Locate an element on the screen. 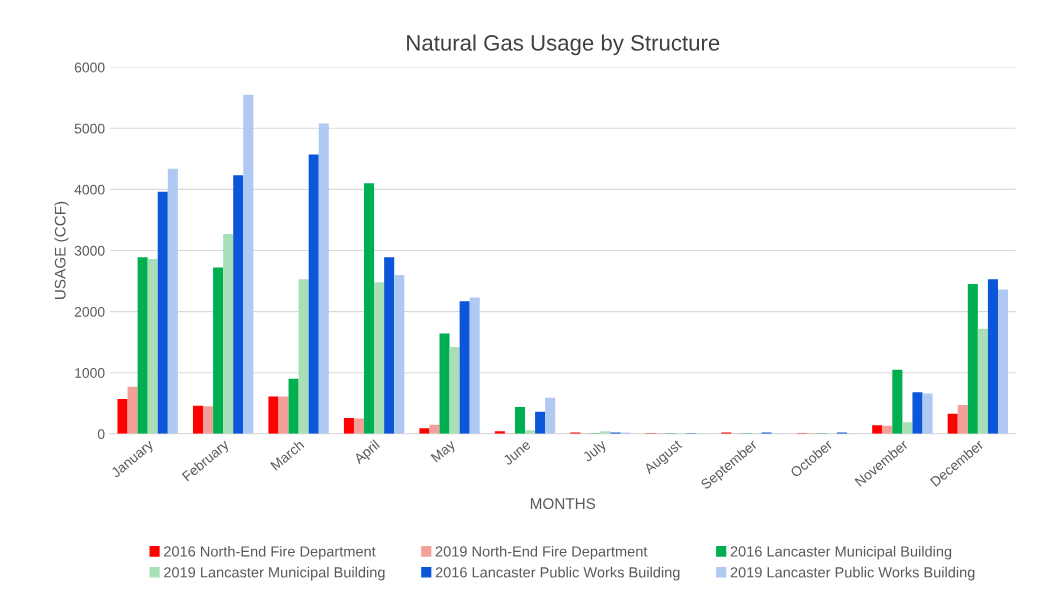  legend-label: 2019 Lancaster Public Works Building is located at coordinates (852, 573).